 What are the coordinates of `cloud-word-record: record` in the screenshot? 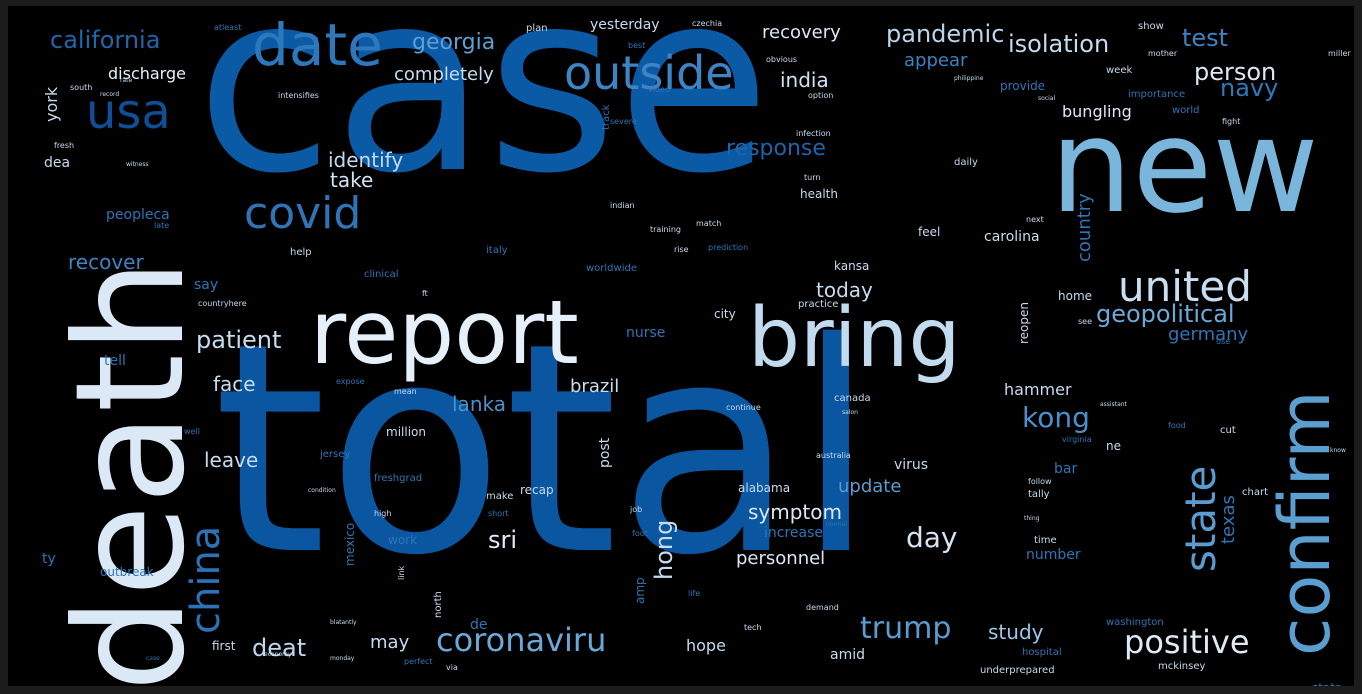 It's located at (110, 94).